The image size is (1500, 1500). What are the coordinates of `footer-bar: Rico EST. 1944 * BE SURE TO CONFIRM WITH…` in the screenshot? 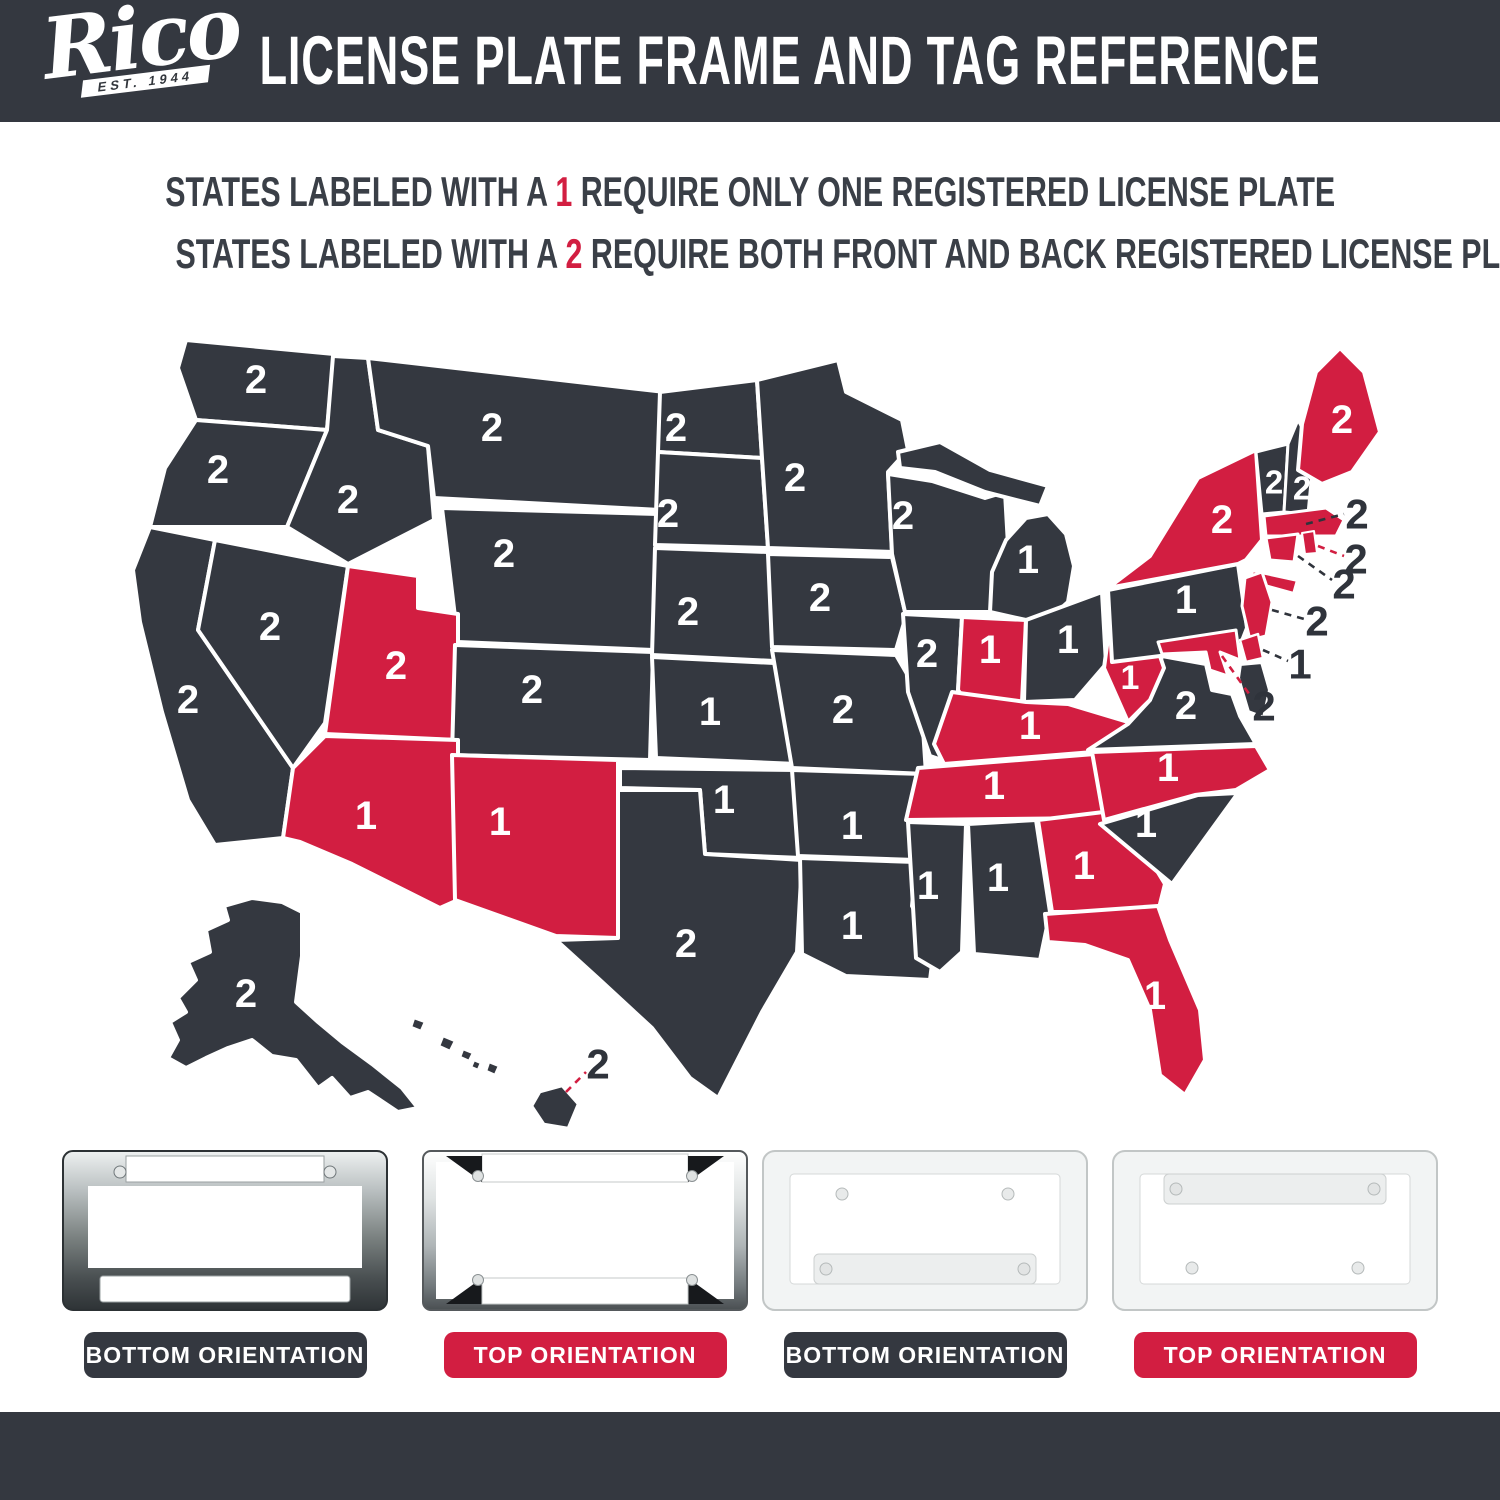 It's located at (750, 1456).